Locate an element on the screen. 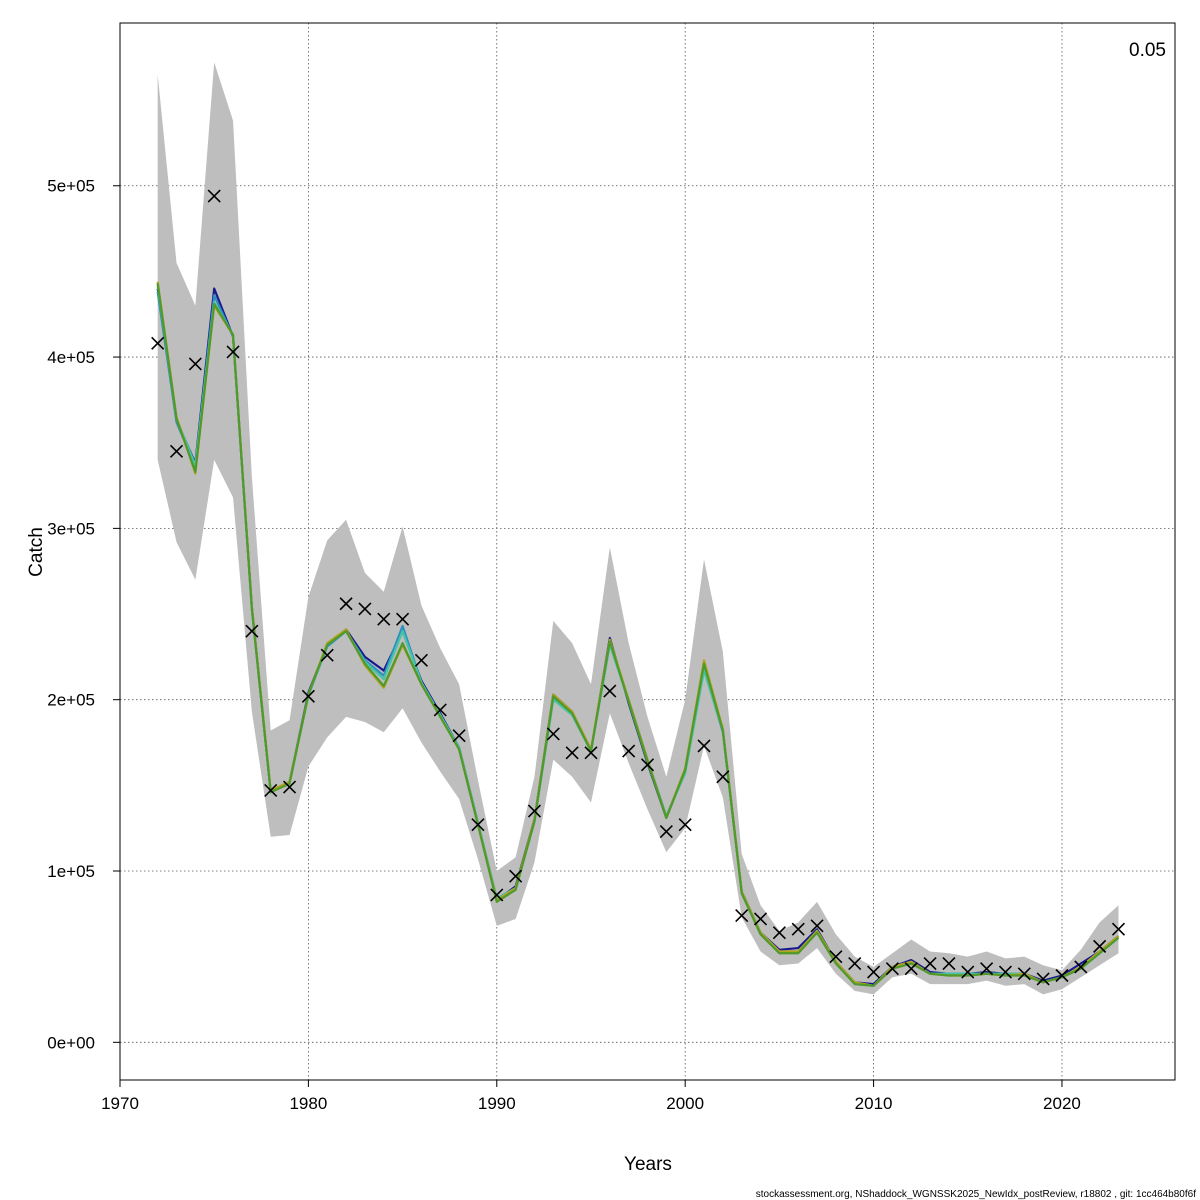 The image size is (1200, 1200). corner-label: 0.05 is located at coordinates (1147, 50).